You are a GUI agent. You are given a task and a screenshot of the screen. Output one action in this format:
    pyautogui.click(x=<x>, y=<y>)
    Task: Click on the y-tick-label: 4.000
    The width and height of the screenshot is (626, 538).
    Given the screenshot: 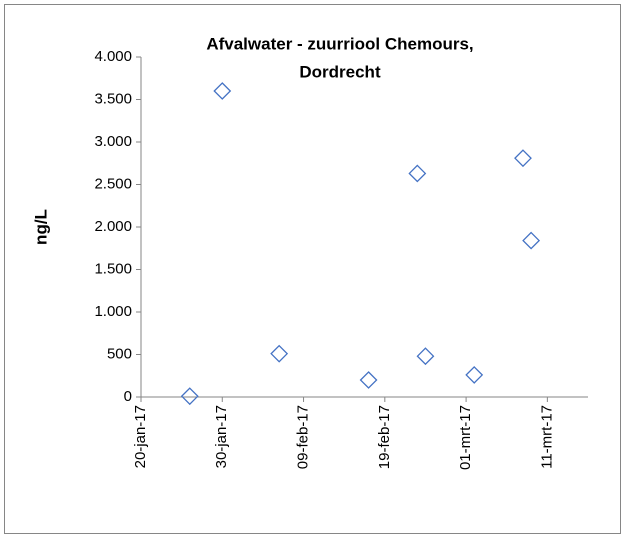 What is the action you would take?
    pyautogui.click(x=113, y=56)
    